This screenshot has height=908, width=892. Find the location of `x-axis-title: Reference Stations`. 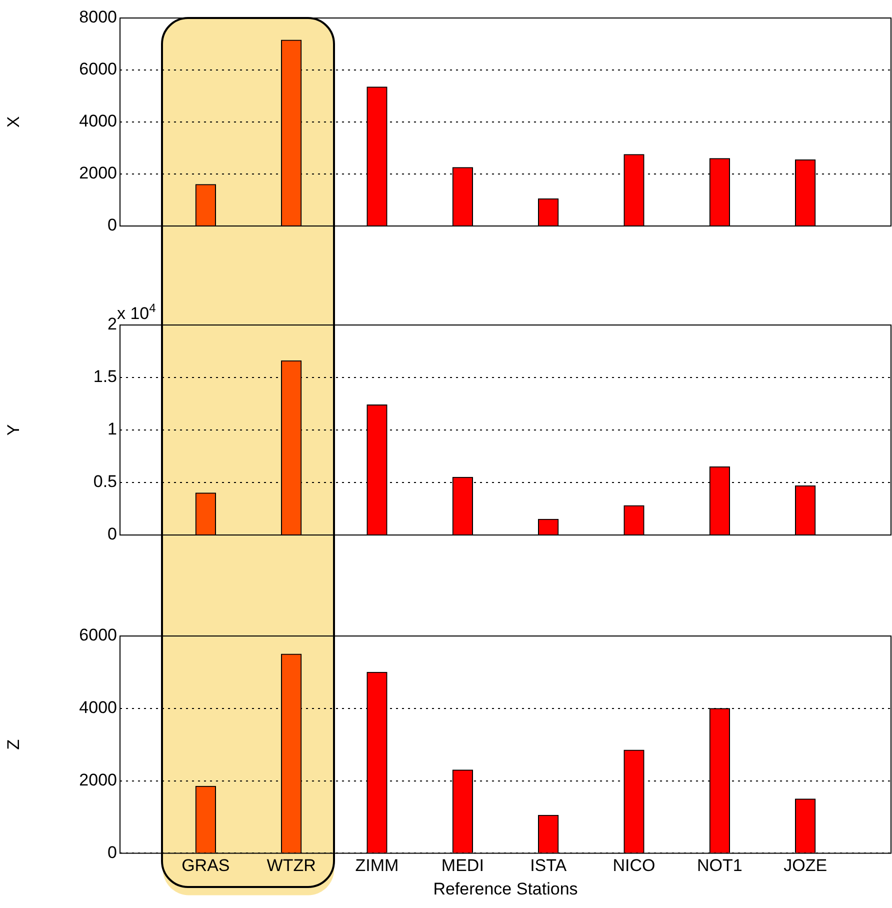

x-axis-title: Reference Stations is located at coordinates (505, 888).